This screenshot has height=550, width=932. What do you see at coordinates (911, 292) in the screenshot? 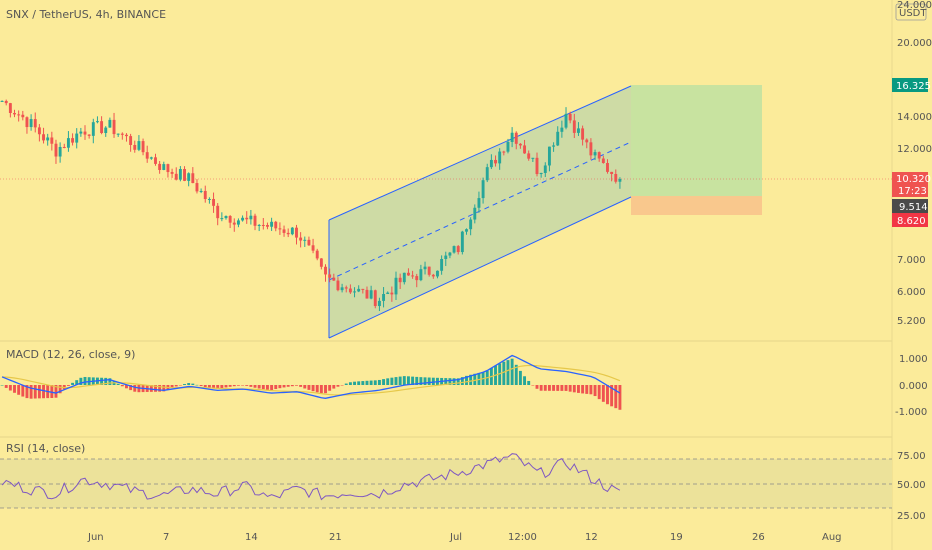
I see `y-tick-label: 6.000` at bounding box center [911, 292].